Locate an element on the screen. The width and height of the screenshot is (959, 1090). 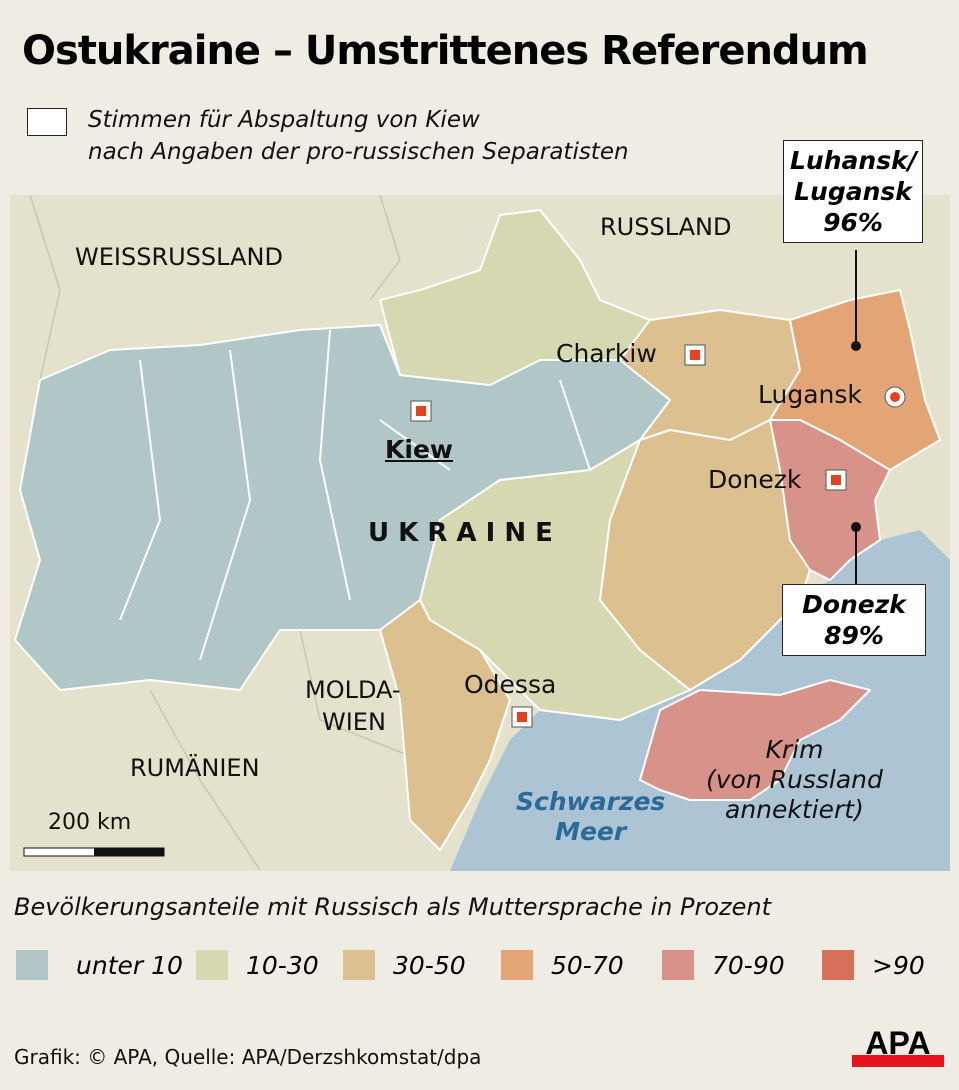
callout-dot-donezk is located at coordinates (856, 527).